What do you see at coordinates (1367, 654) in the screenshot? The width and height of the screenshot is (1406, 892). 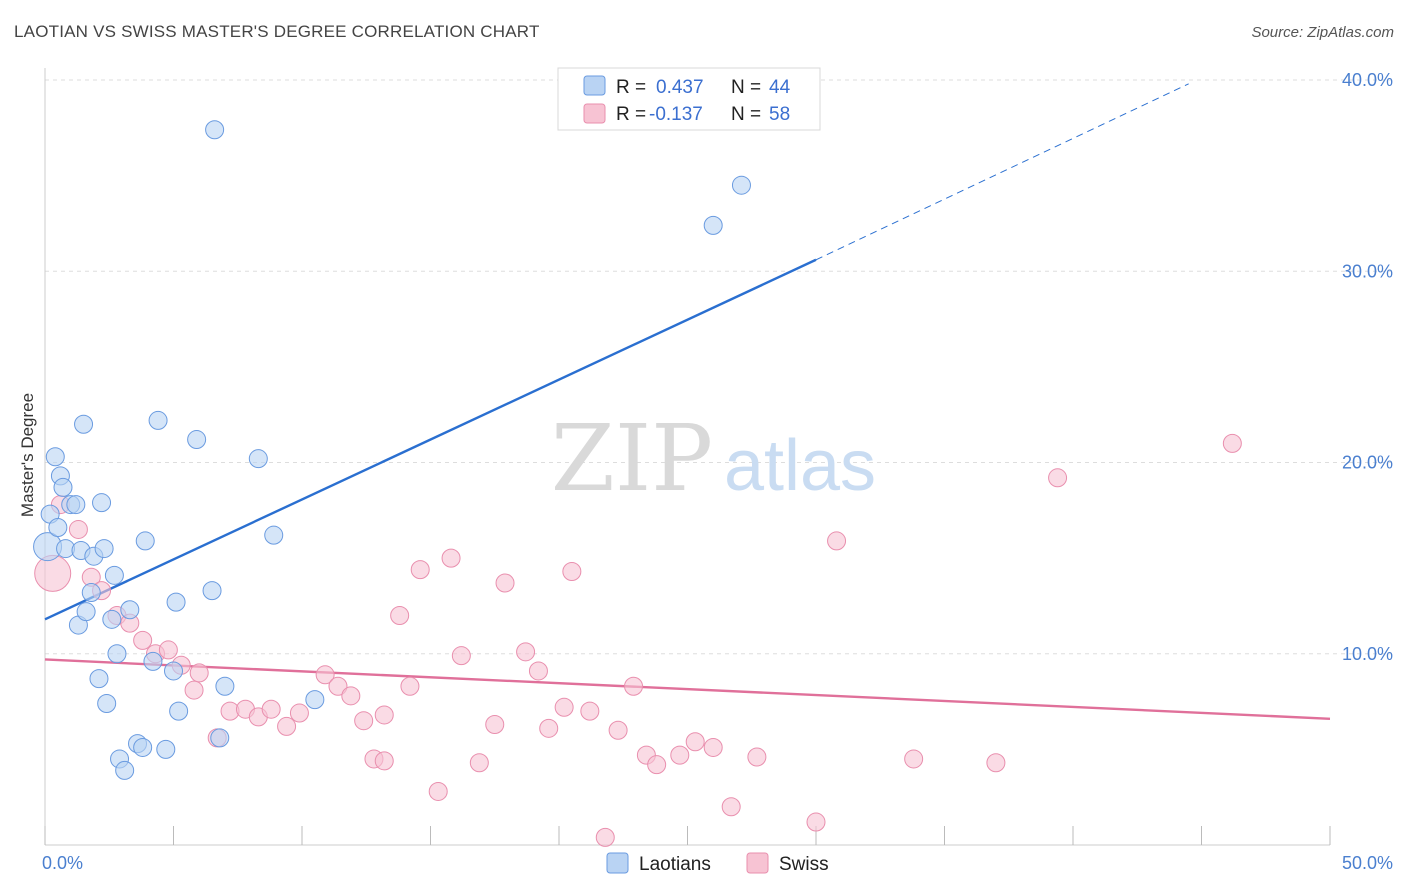 I see `y-tick-label: 10.0%` at bounding box center [1367, 654].